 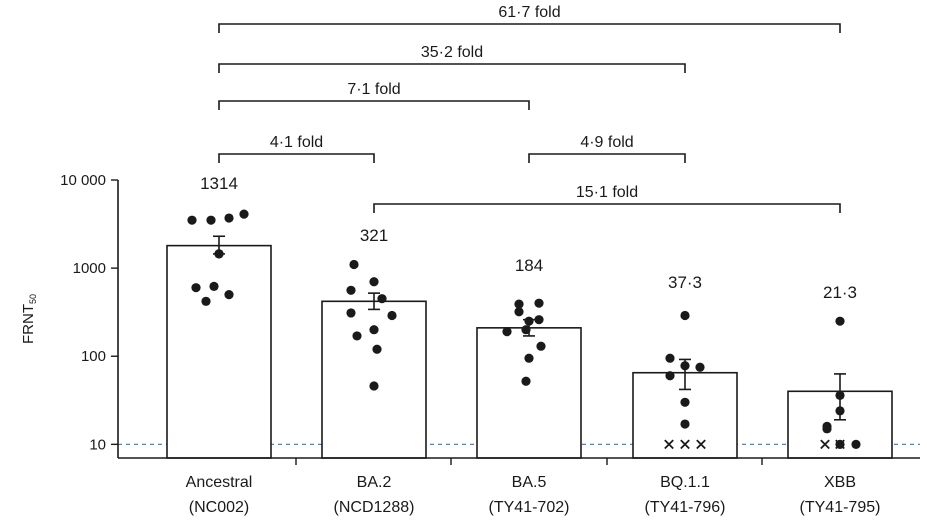 I want to click on category-sublabel: (TY41-702), so click(x=529, y=507).